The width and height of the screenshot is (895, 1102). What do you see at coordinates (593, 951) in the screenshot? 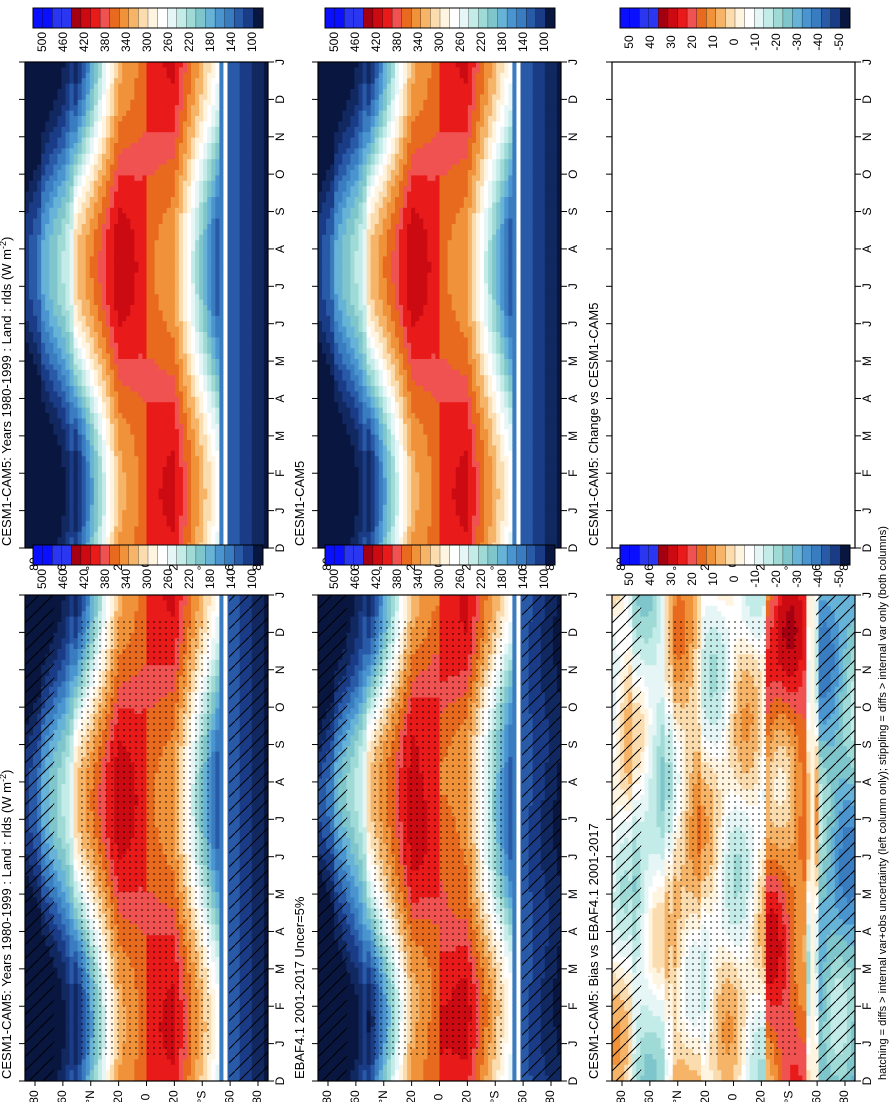
I see `panel-title: CESM1-CAM5: Bias vs EBAF4.1 2001-2017` at bounding box center [593, 951].